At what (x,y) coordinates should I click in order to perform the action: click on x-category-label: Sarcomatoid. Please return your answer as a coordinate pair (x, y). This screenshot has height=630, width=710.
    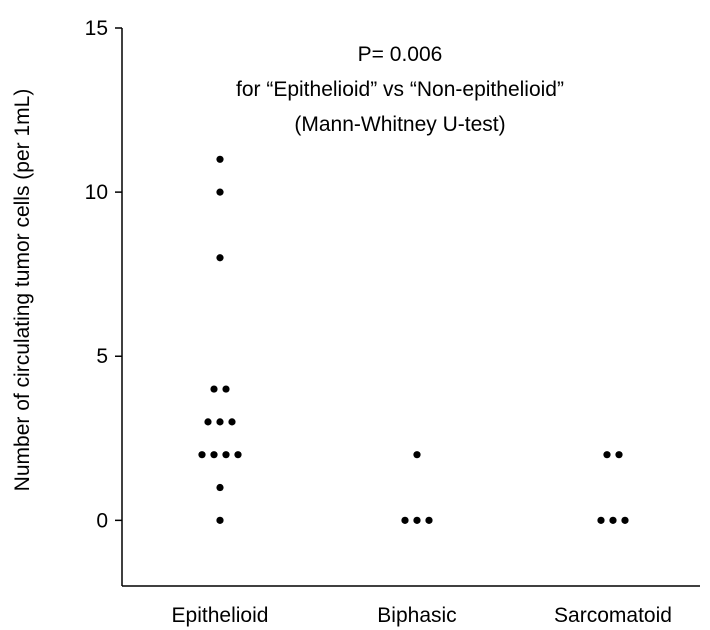
    Looking at the image, I should click on (613, 615).